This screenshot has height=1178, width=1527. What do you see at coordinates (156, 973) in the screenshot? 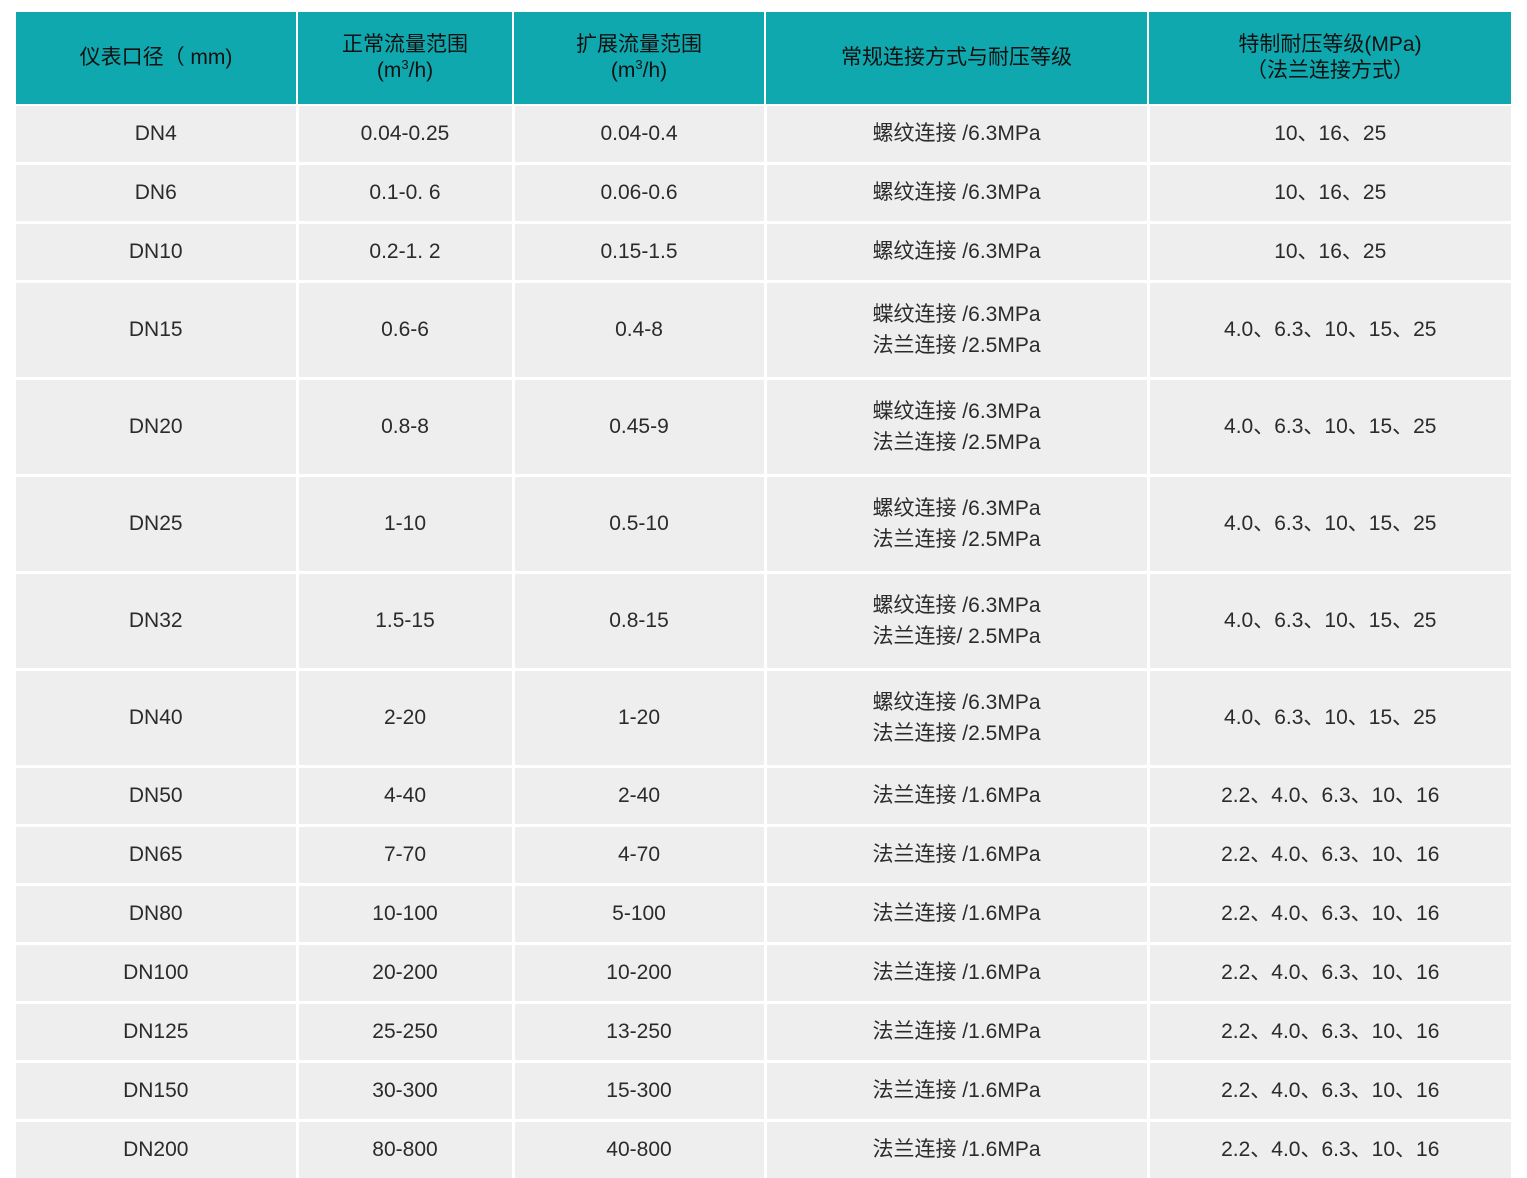
I see `cell-size: DN100` at bounding box center [156, 973].